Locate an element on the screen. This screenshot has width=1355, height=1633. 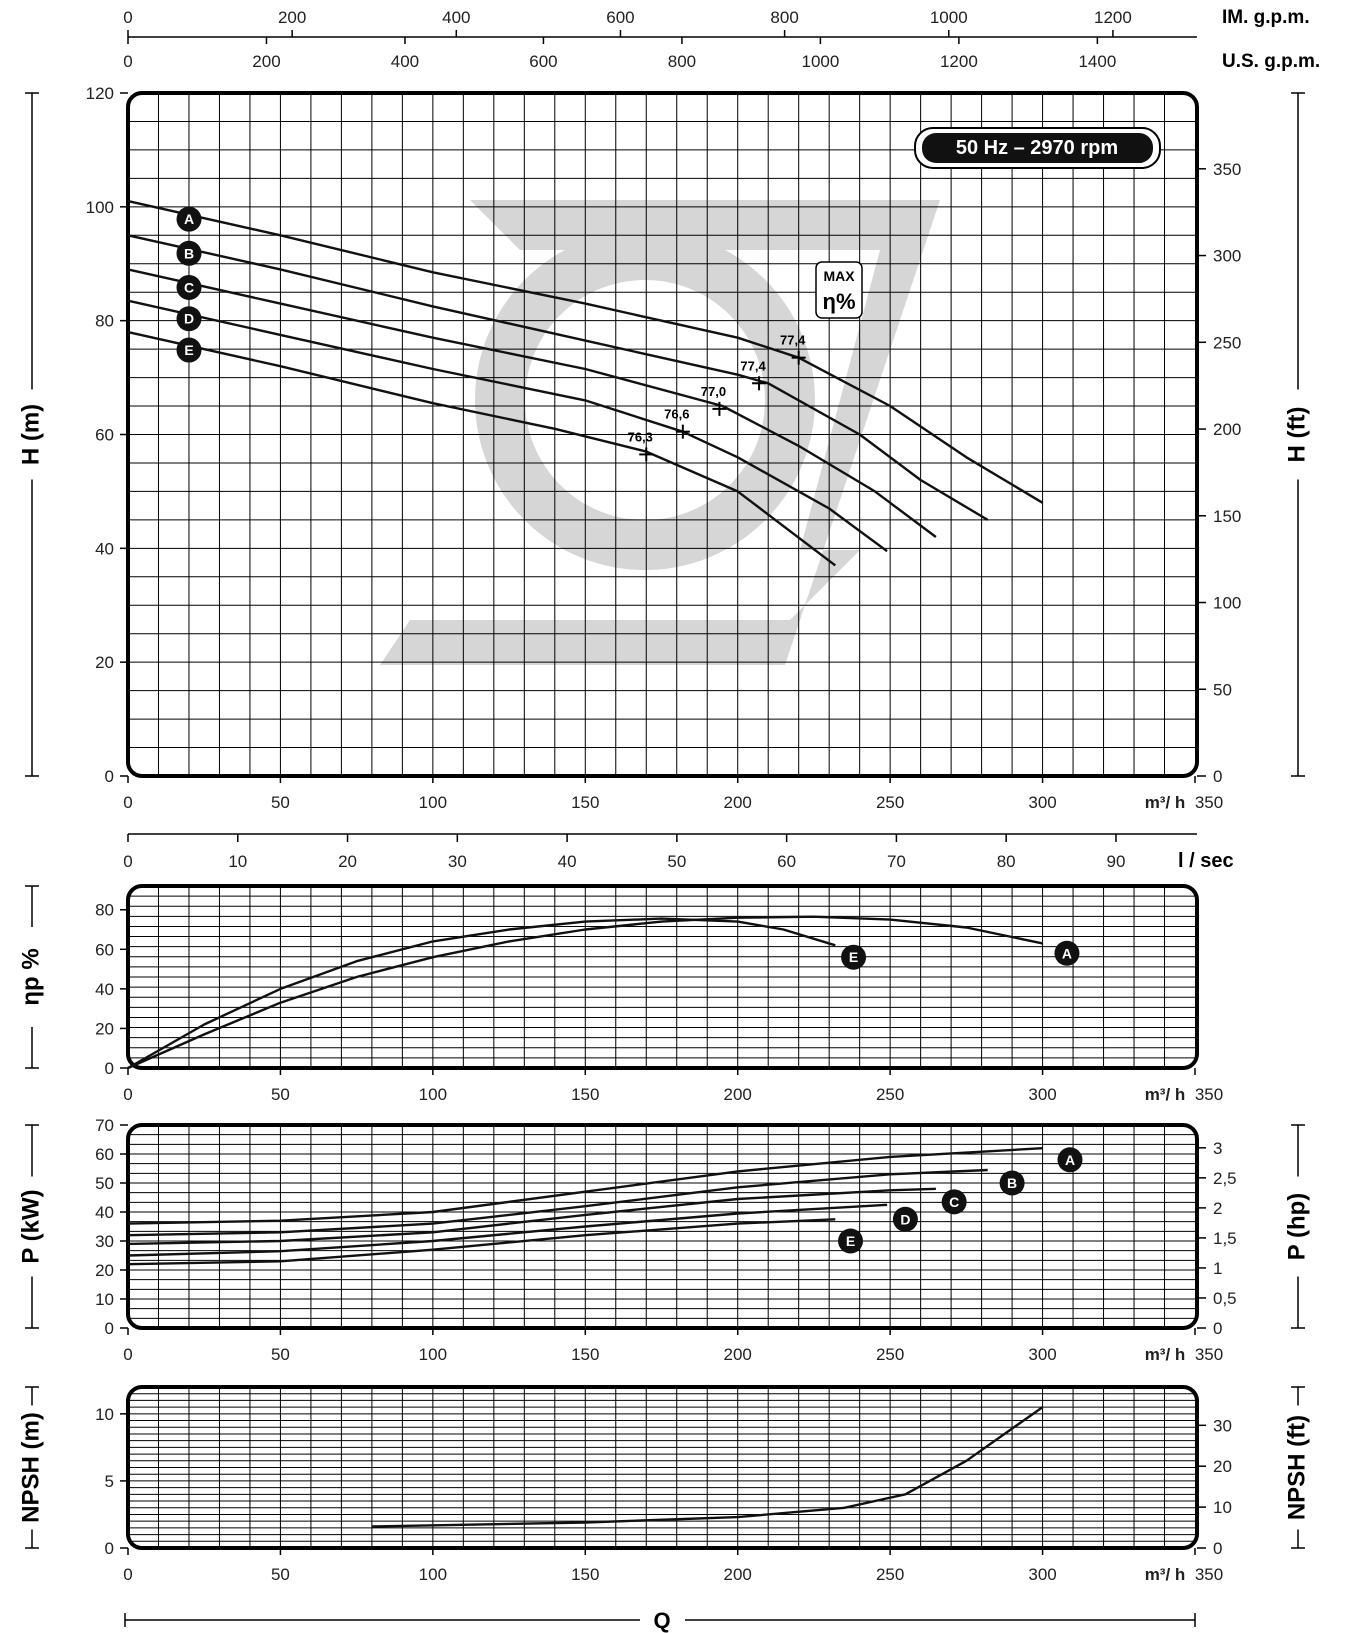
max-label: MAX is located at coordinates (839, 276).